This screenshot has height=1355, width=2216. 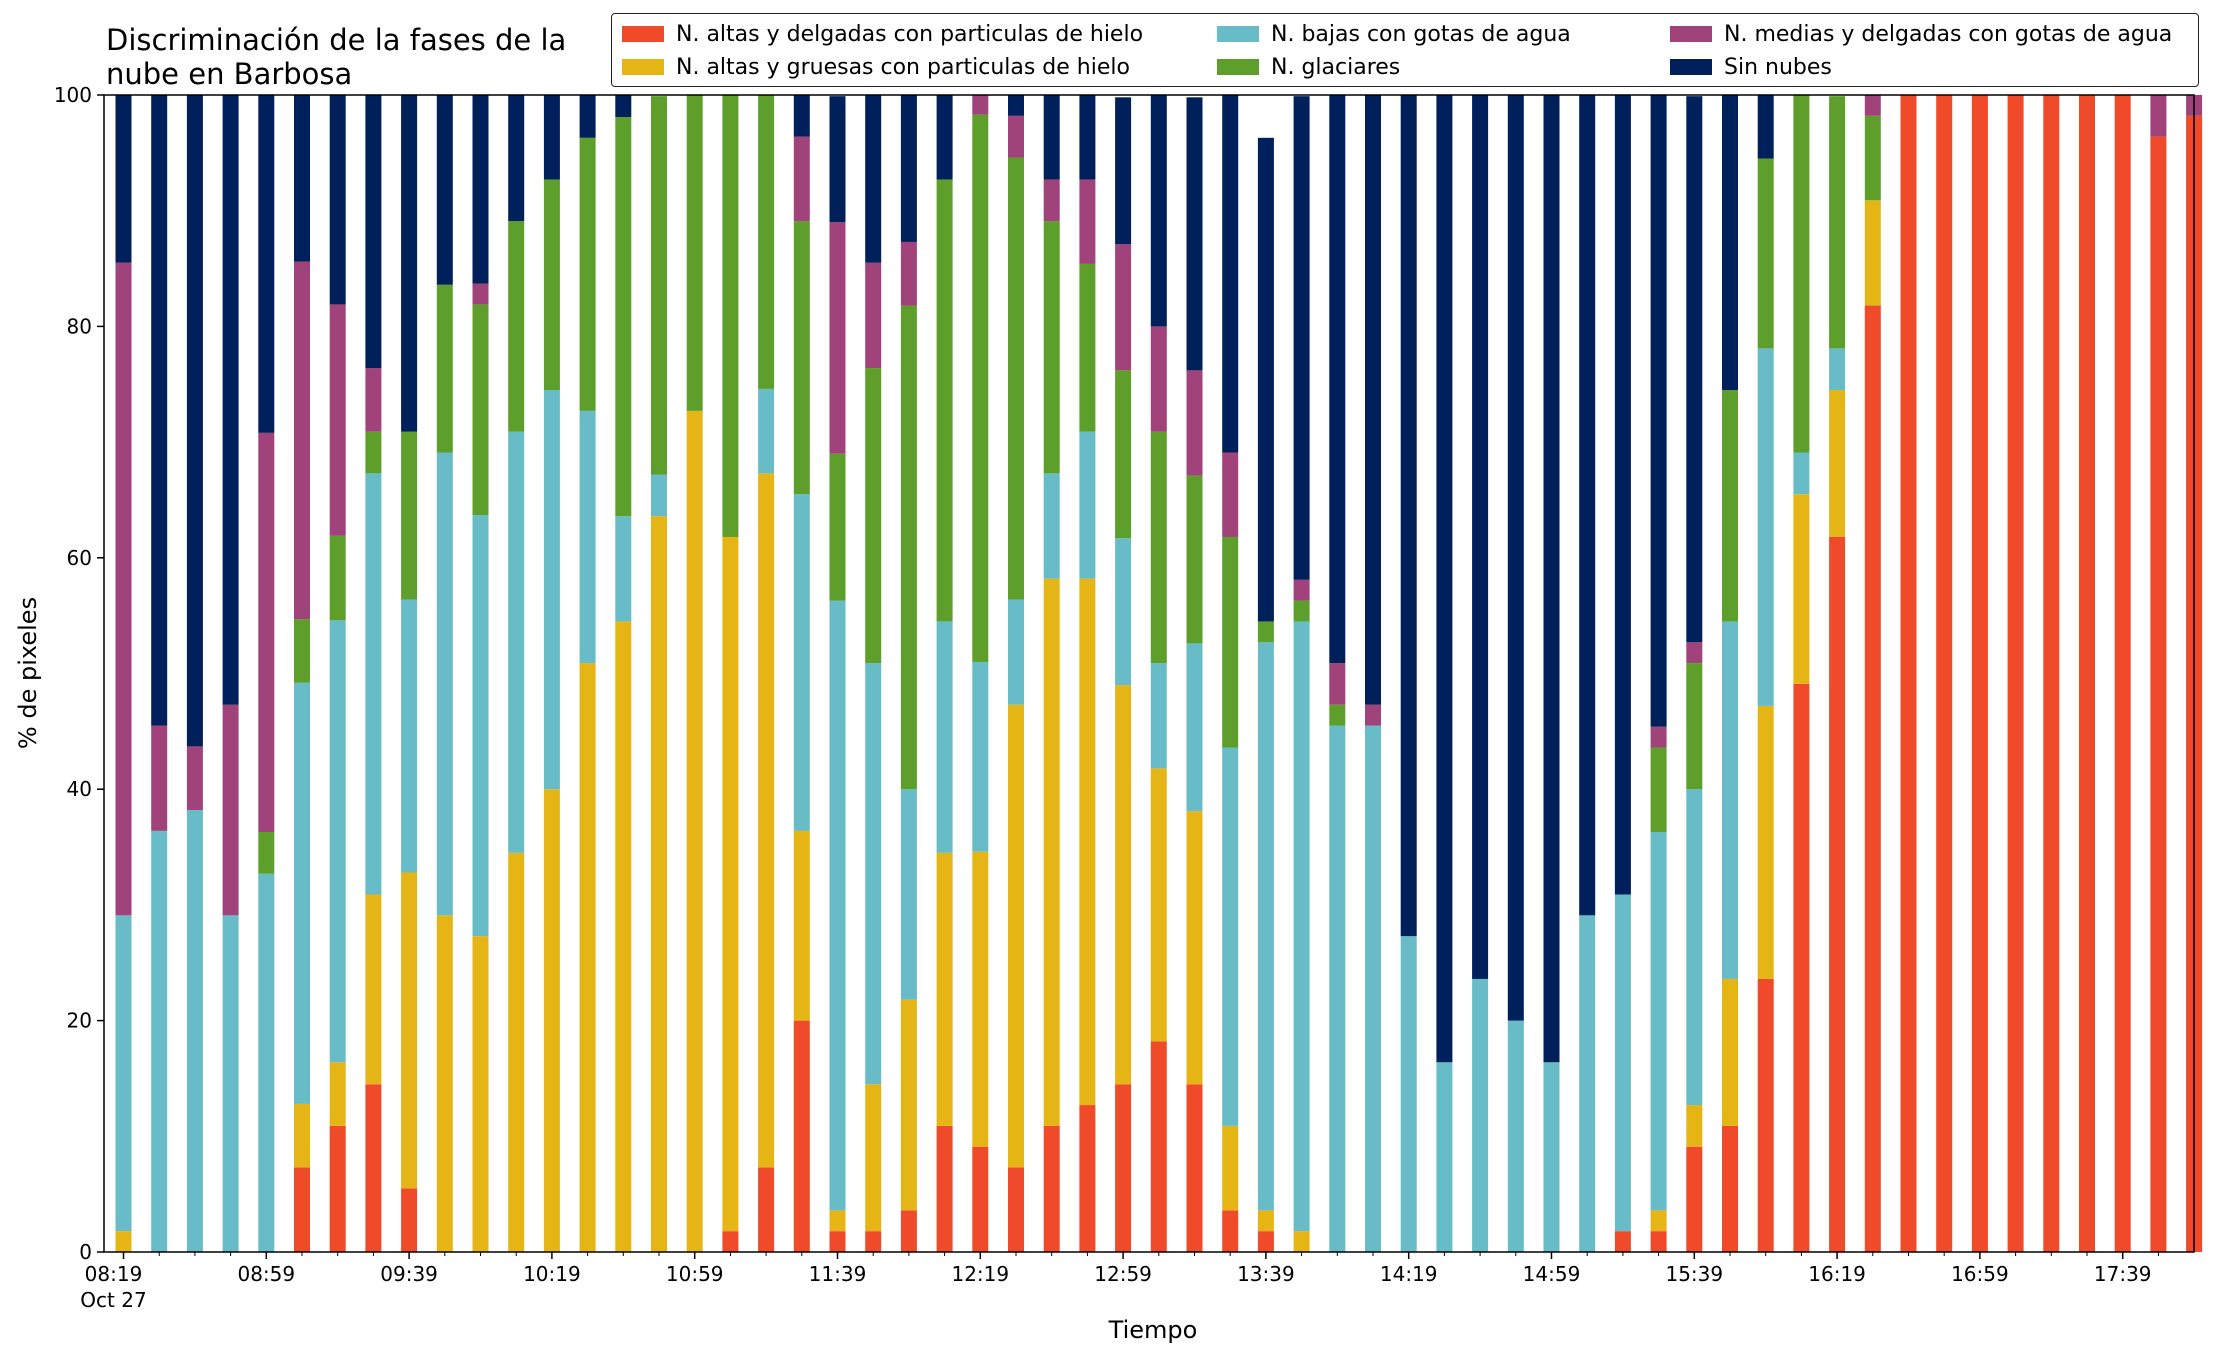 What do you see at coordinates (79, 789) in the screenshot?
I see `y-tick-label: 40` at bounding box center [79, 789].